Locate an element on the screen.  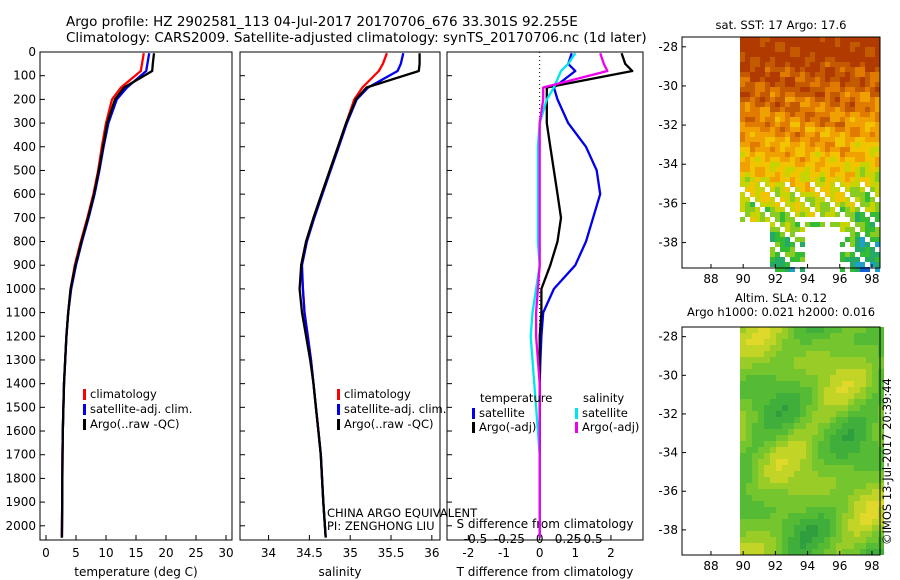
annotation-text: CHINA ARGO EQUIVALENT is located at coordinates (402, 513).